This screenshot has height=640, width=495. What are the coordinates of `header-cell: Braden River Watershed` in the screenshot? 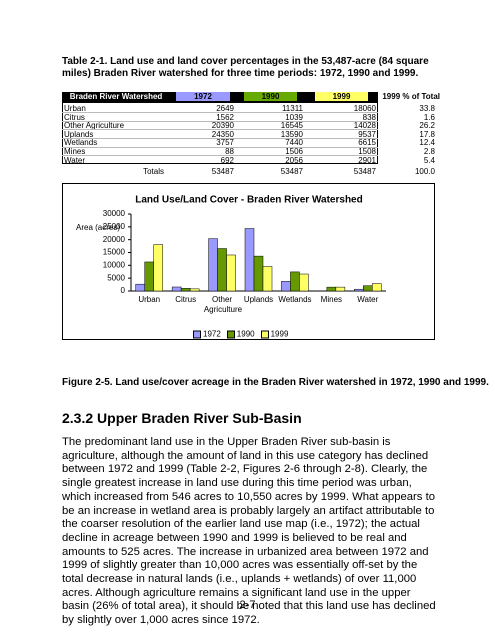 It's located at (116, 97).